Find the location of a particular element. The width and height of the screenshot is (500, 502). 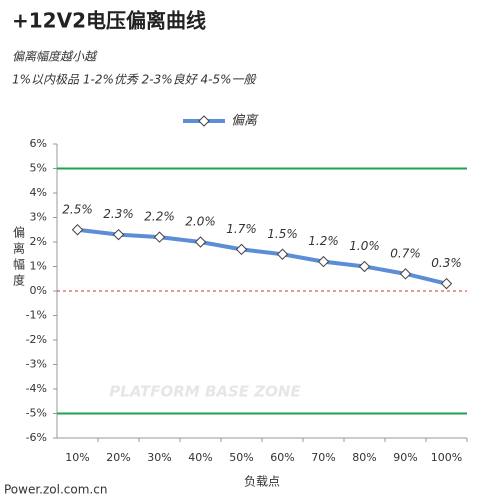

y-tick-label: -5% is located at coordinates (36, 413).